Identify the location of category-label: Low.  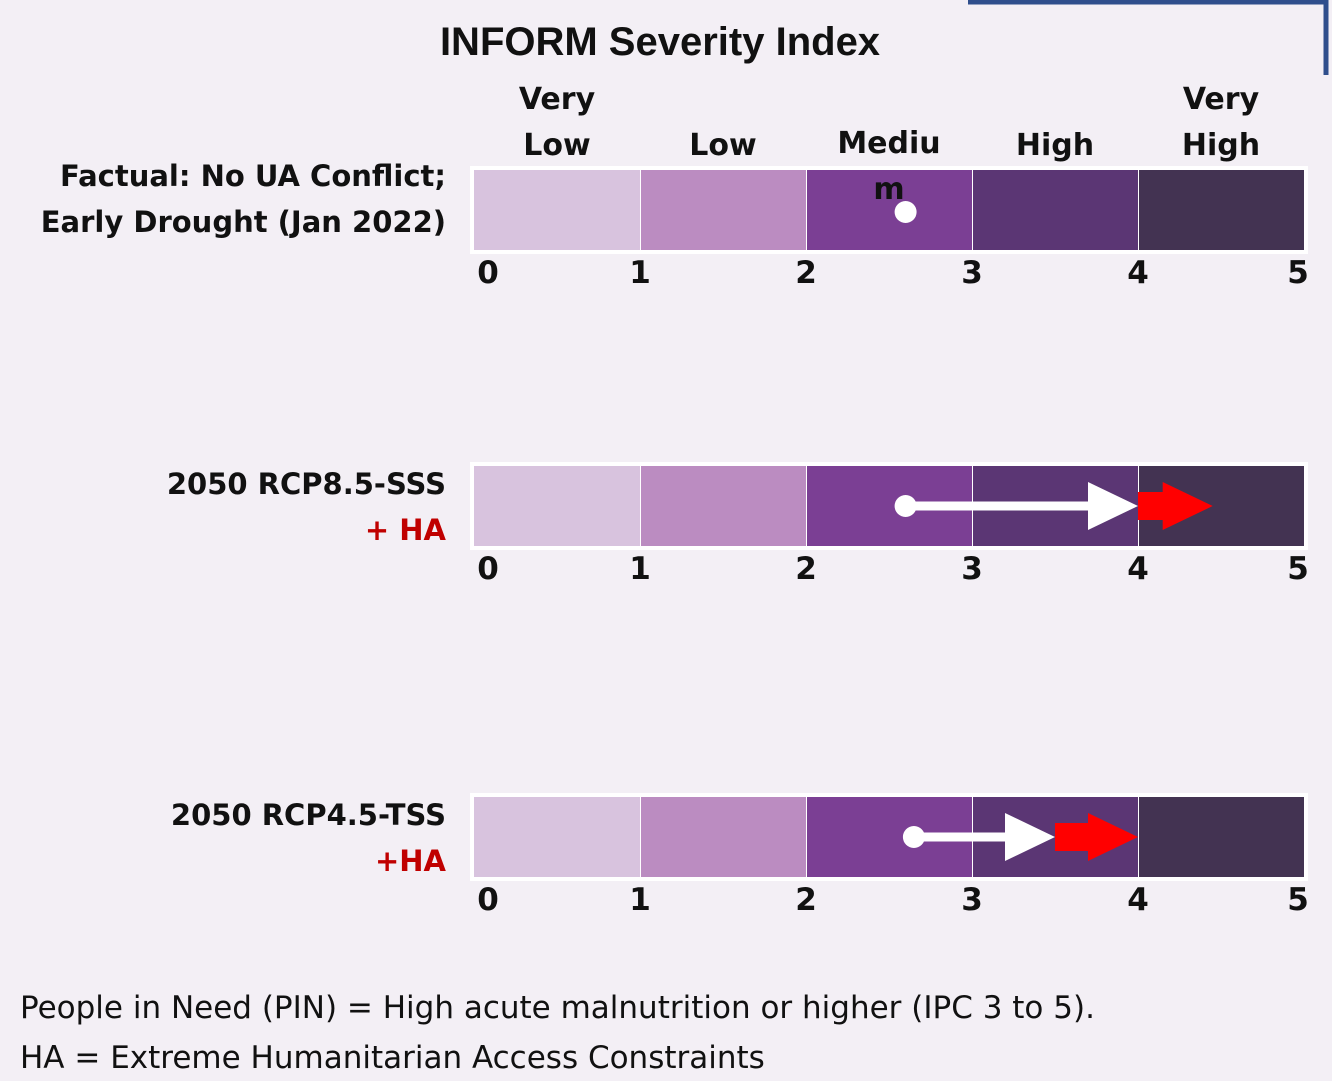
(723, 145).